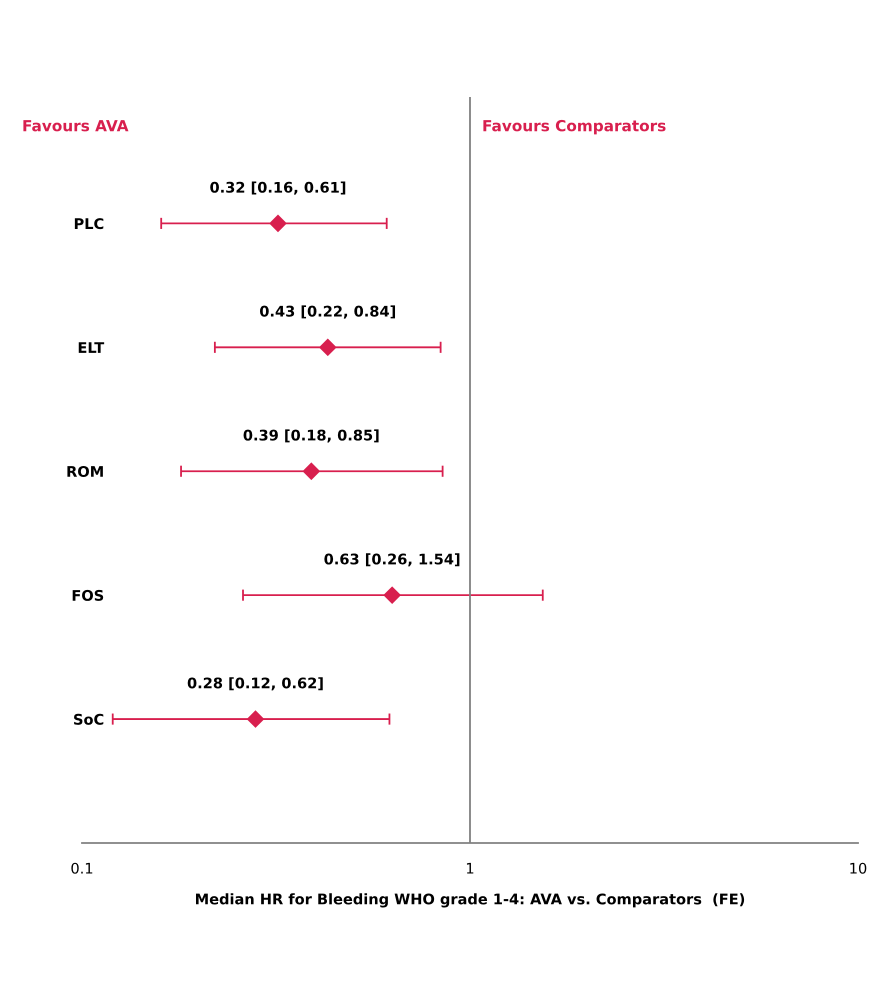 This screenshot has width=885, height=985. I want to click on y-tick-label: PLC, so click(89, 224).